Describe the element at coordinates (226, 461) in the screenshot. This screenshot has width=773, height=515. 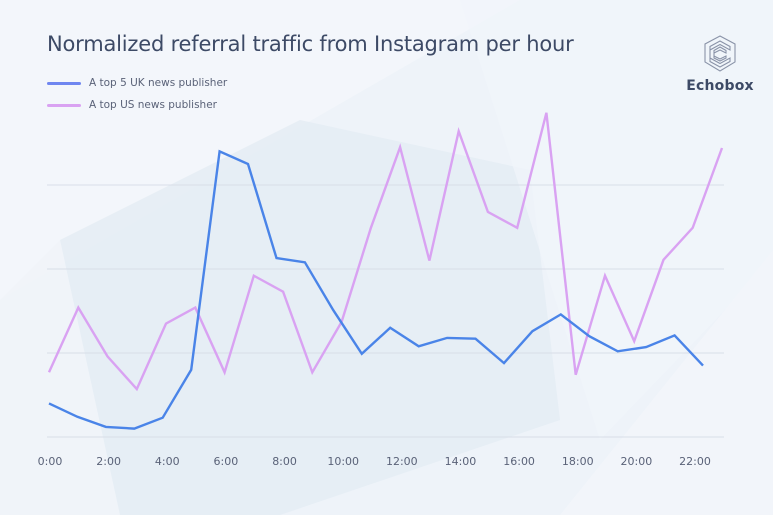
I see `x-tick-label: 6:00` at that location.